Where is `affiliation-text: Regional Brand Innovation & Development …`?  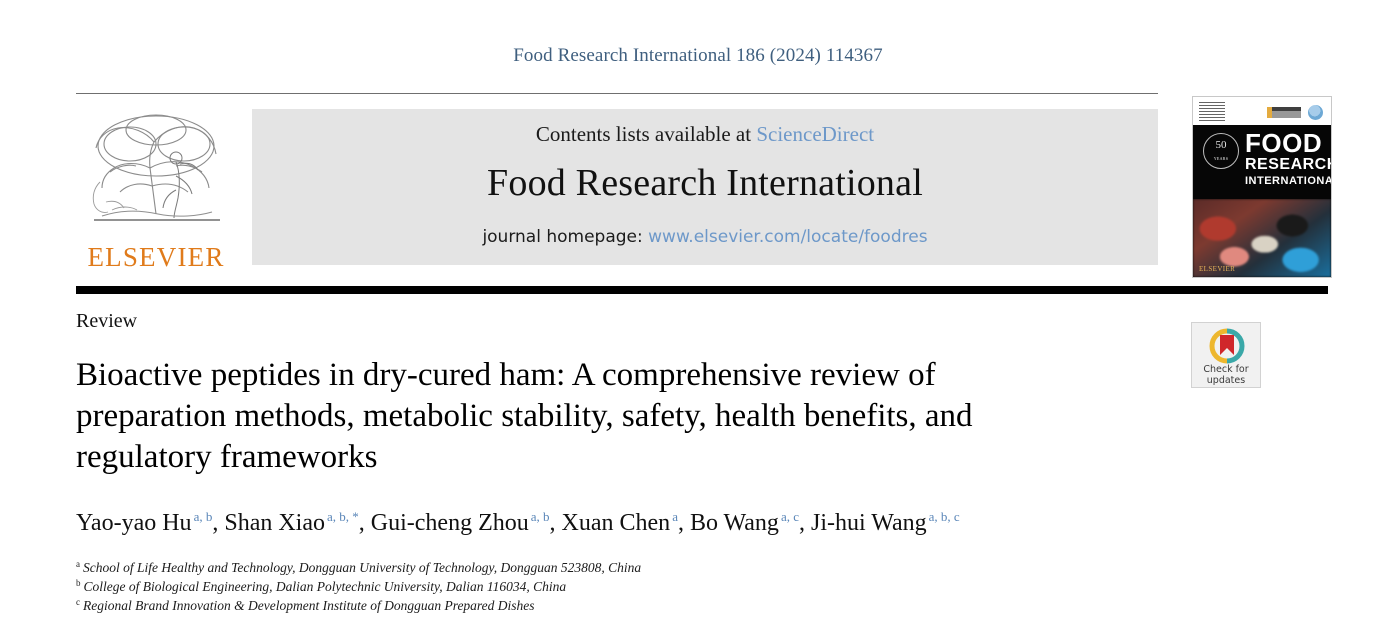
affiliation-text: Regional Brand Innovation & Development … is located at coordinates (309, 605).